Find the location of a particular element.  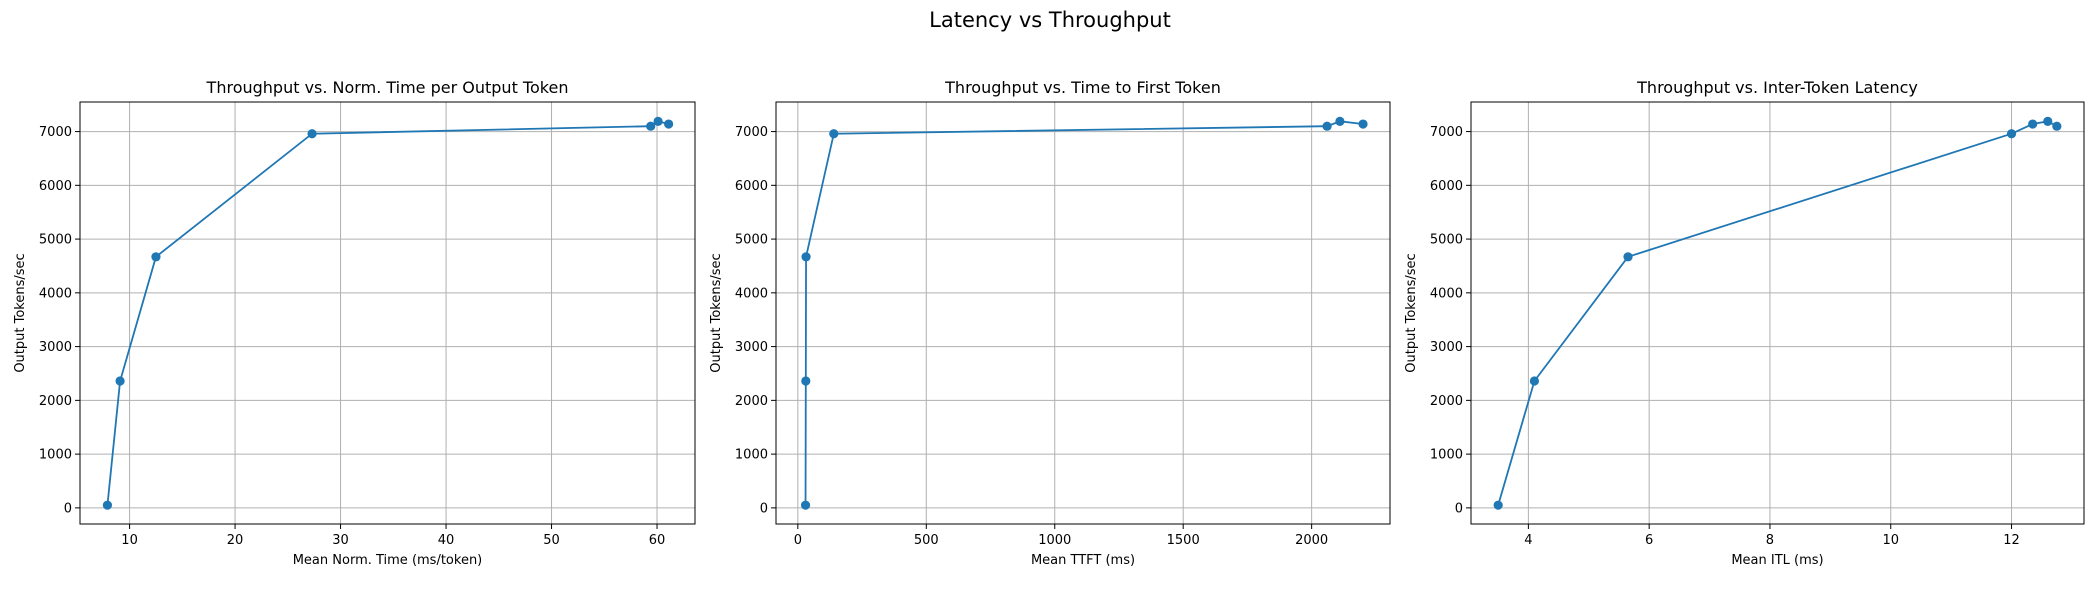

subplot-title: Throughput vs. Inter-Token Latency is located at coordinates (1777, 87).